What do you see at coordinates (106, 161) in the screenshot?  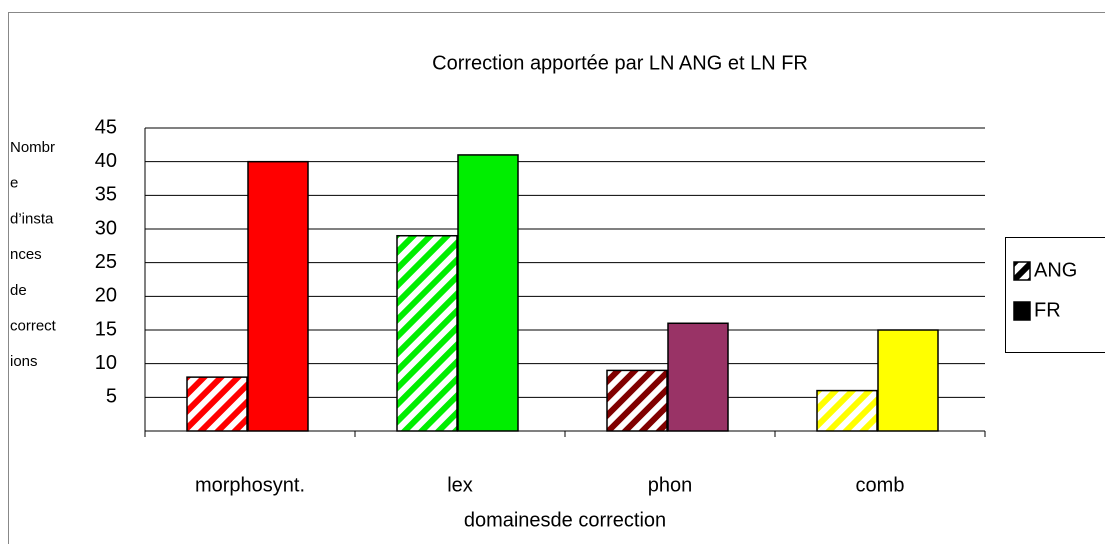 I see `y-tick-label: 40` at bounding box center [106, 161].